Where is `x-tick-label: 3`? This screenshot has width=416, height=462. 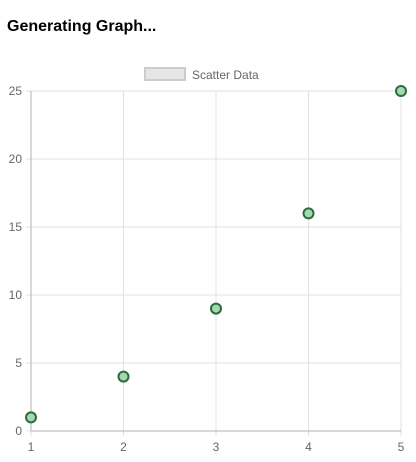 x-tick-label: 3 is located at coordinates (216, 447).